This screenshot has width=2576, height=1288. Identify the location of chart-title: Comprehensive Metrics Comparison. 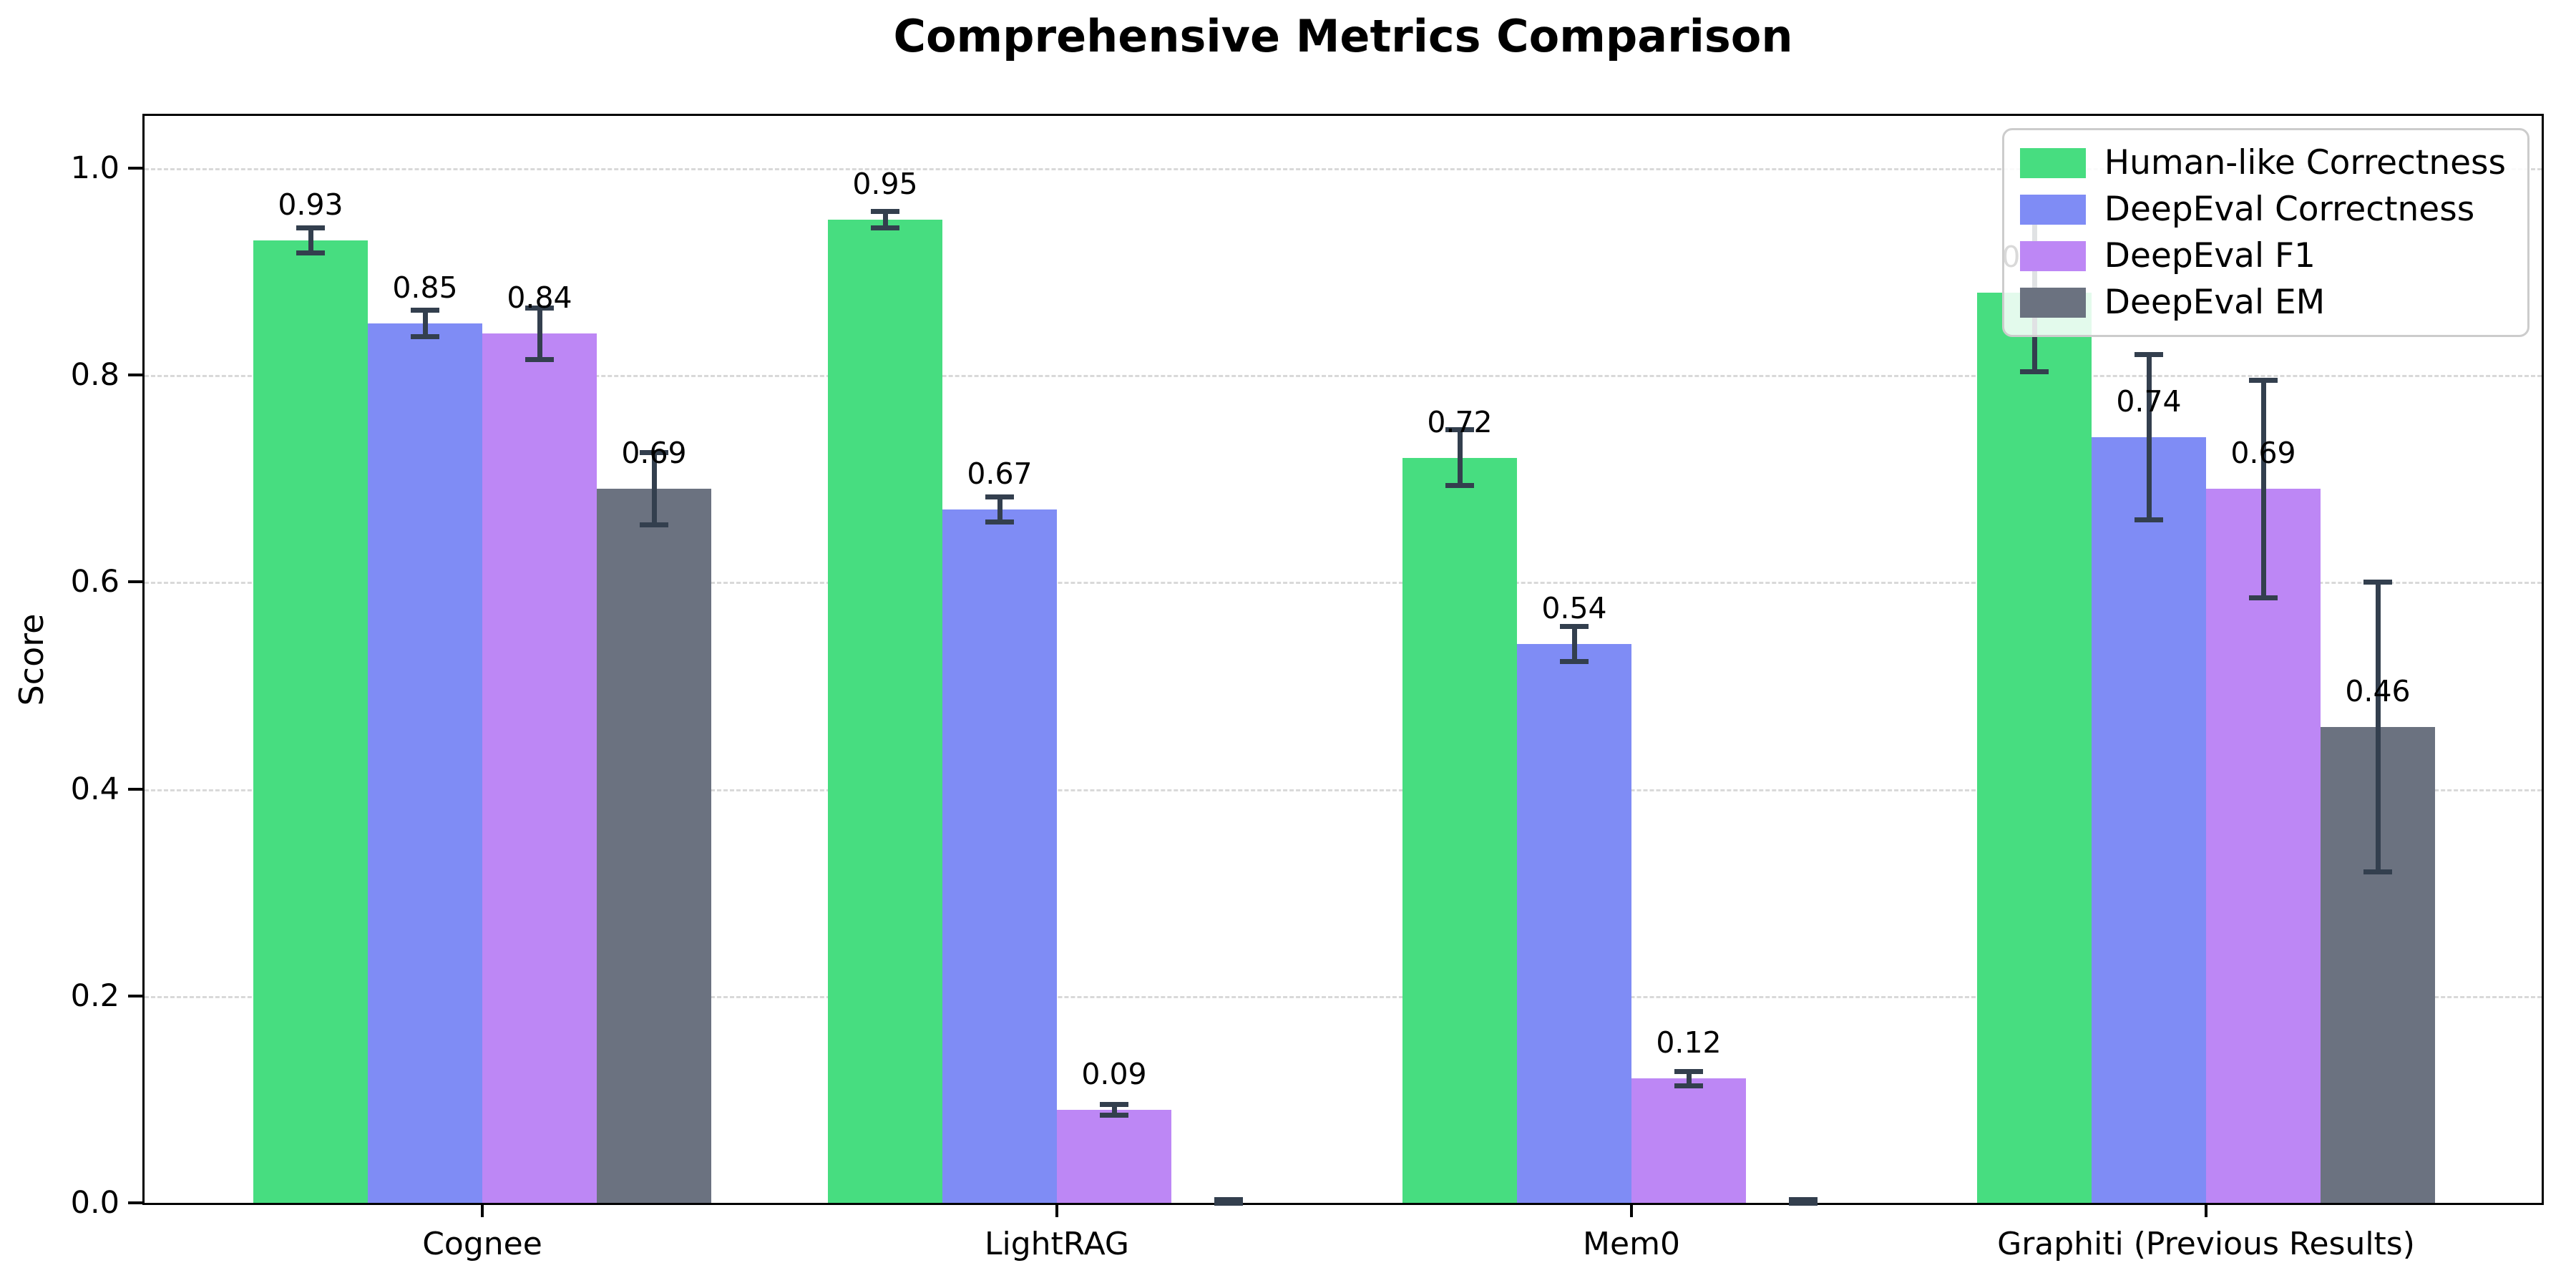
(1343, 36).